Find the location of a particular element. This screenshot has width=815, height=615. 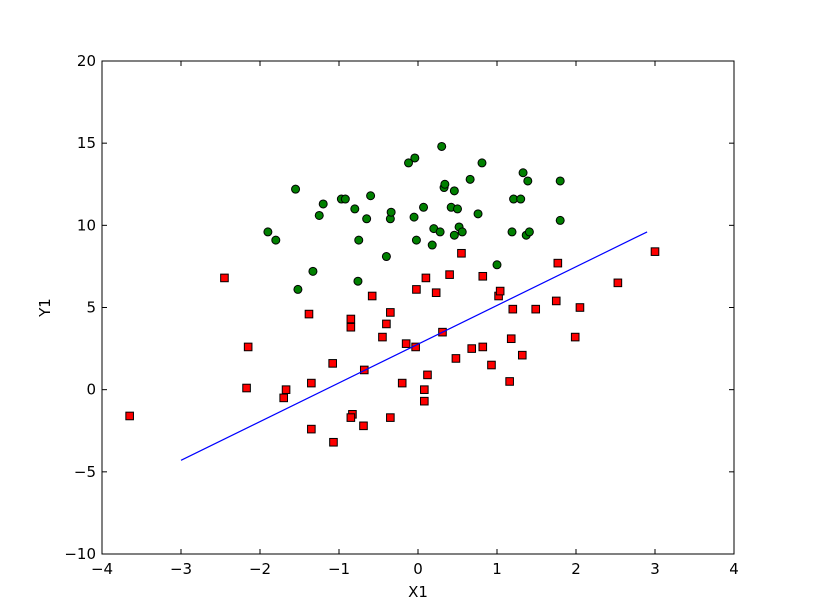

x-tick-label: 1 is located at coordinates (497, 569).